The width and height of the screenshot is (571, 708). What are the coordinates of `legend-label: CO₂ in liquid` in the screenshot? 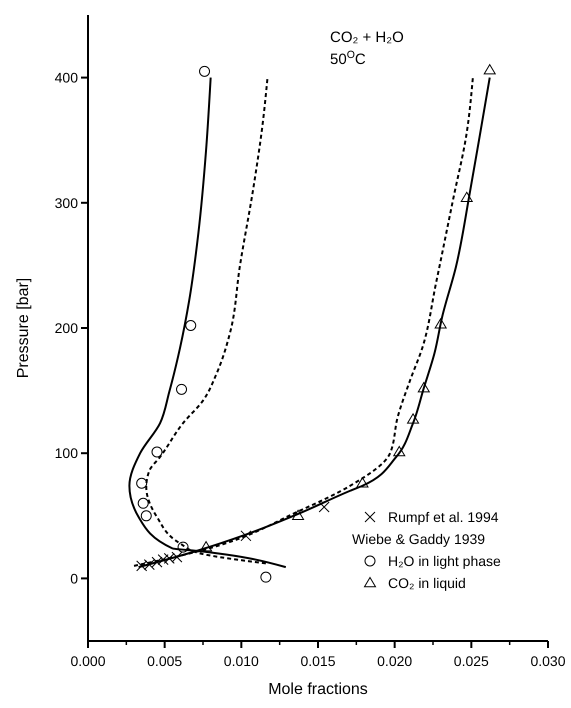 It's located at (427, 583).